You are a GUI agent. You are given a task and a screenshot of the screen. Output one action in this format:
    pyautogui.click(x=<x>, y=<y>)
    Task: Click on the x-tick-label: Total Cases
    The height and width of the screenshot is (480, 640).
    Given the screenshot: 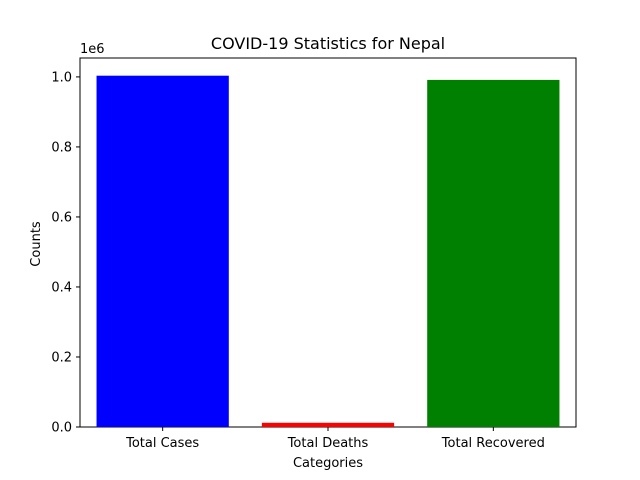 What is the action you would take?
    pyautogui.click(x=162, y=443)
    